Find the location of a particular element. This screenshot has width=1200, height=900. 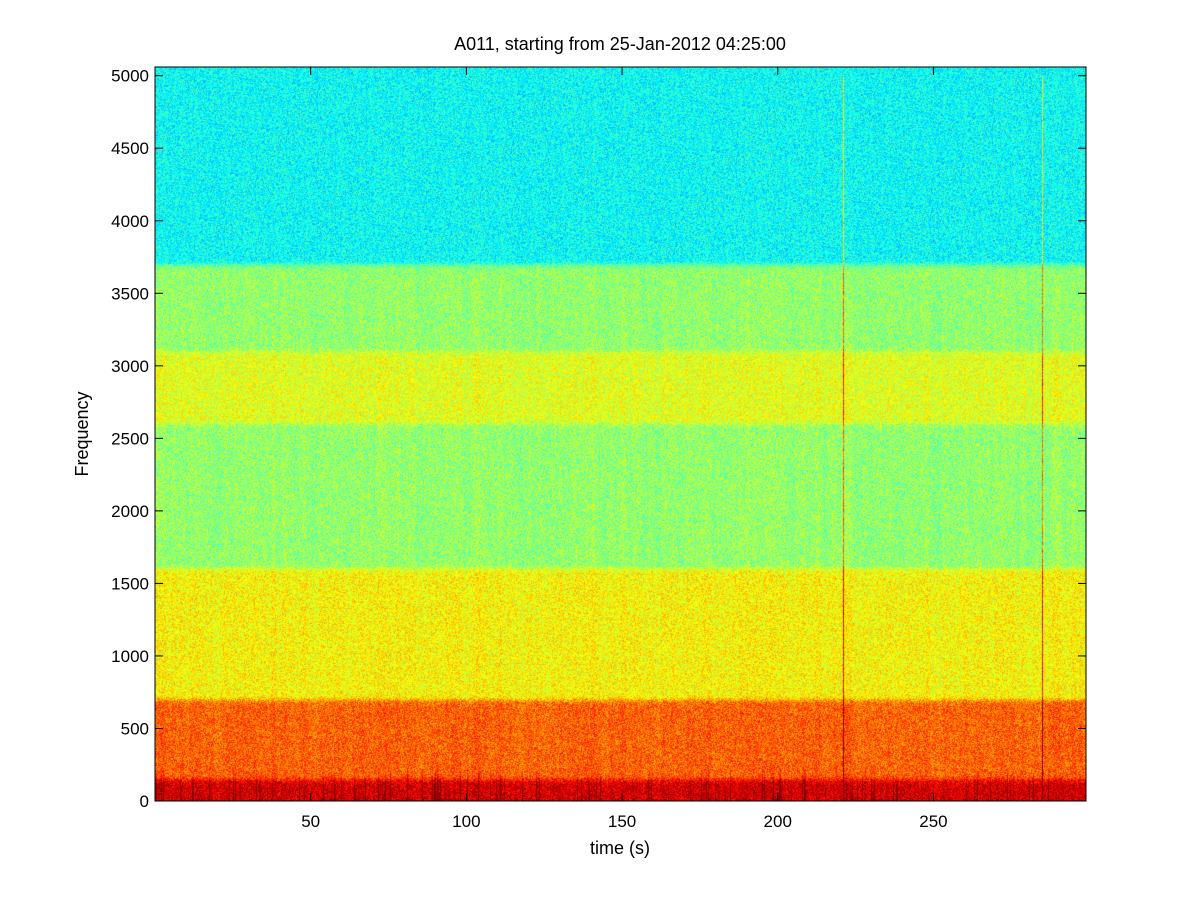

x-tick-label: 100 is located at coordinates (466, 821).